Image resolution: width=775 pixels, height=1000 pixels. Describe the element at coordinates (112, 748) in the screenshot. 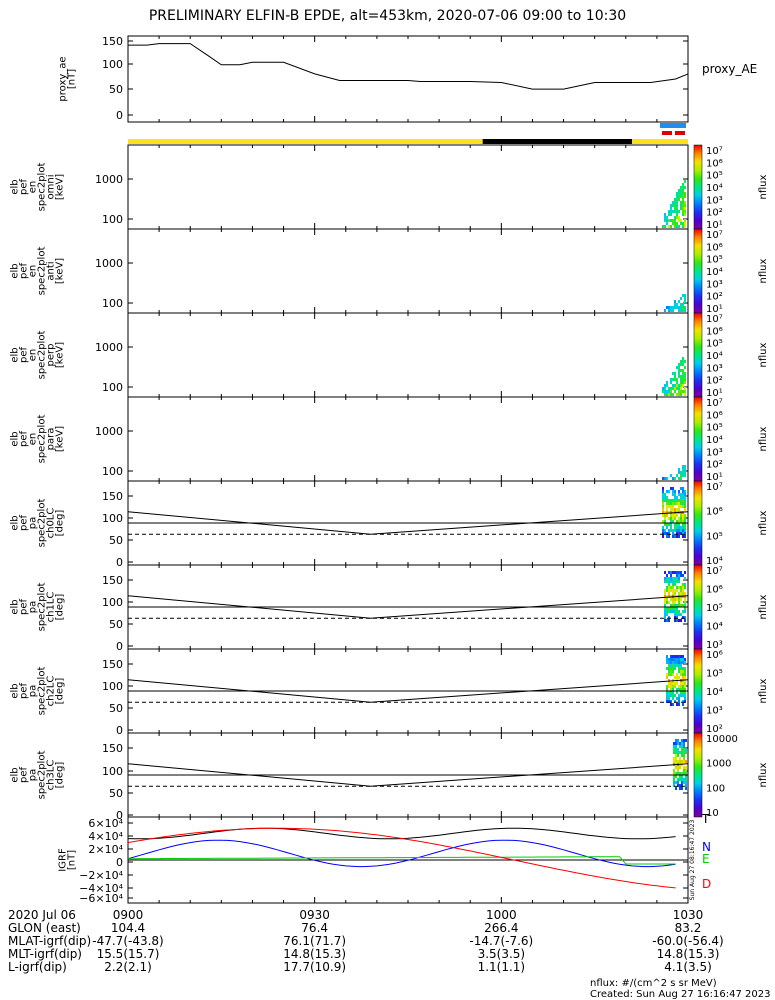

I see `ytick-label: 150` at that location.